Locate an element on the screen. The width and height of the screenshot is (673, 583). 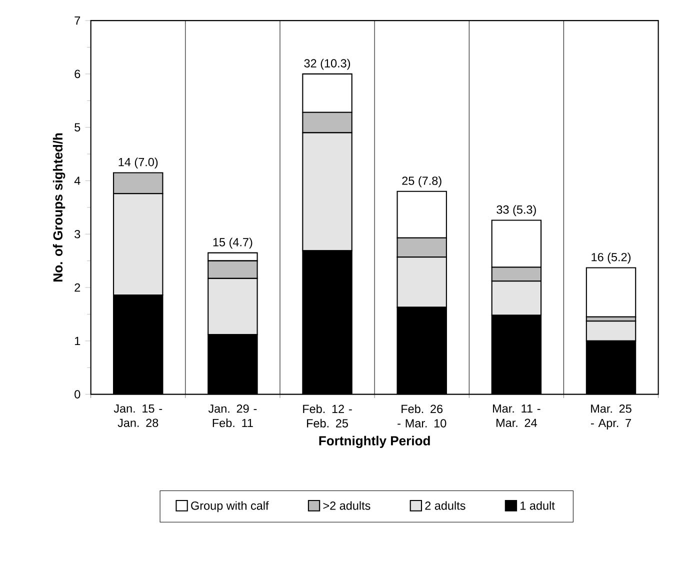
x-axis-title: Fortnightly Period is located at coordinates (374, 442).